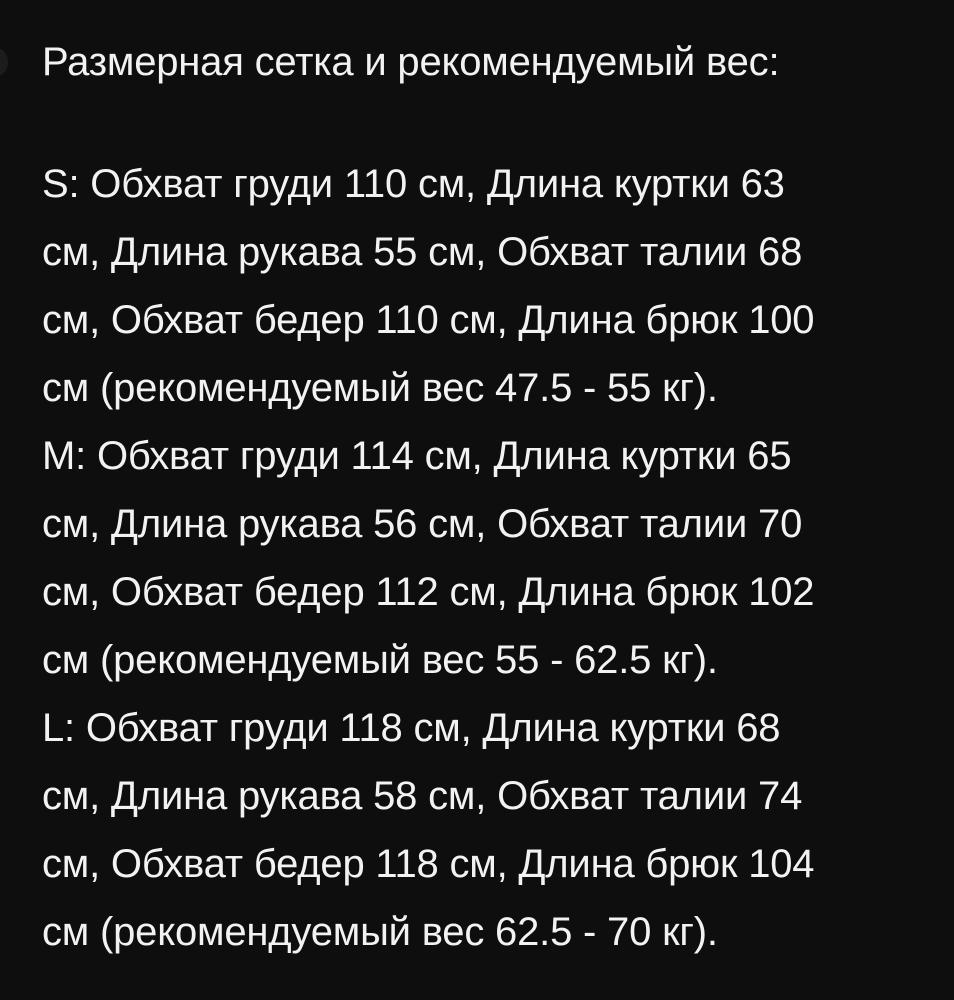 The height and width of the screenshot is (1000, 954). I want to click on size-m-line-1: M: Обхват груди 114 см, Длина куртки 65, so click(417, 456).